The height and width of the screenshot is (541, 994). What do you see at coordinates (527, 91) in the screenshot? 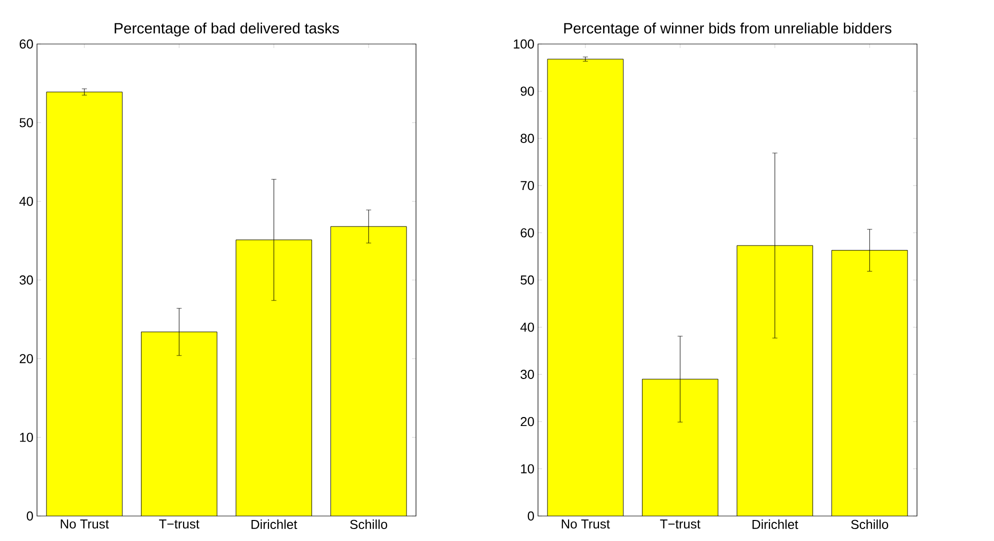
I see `y-tick-label: 90` at bounding box center [527, 91].